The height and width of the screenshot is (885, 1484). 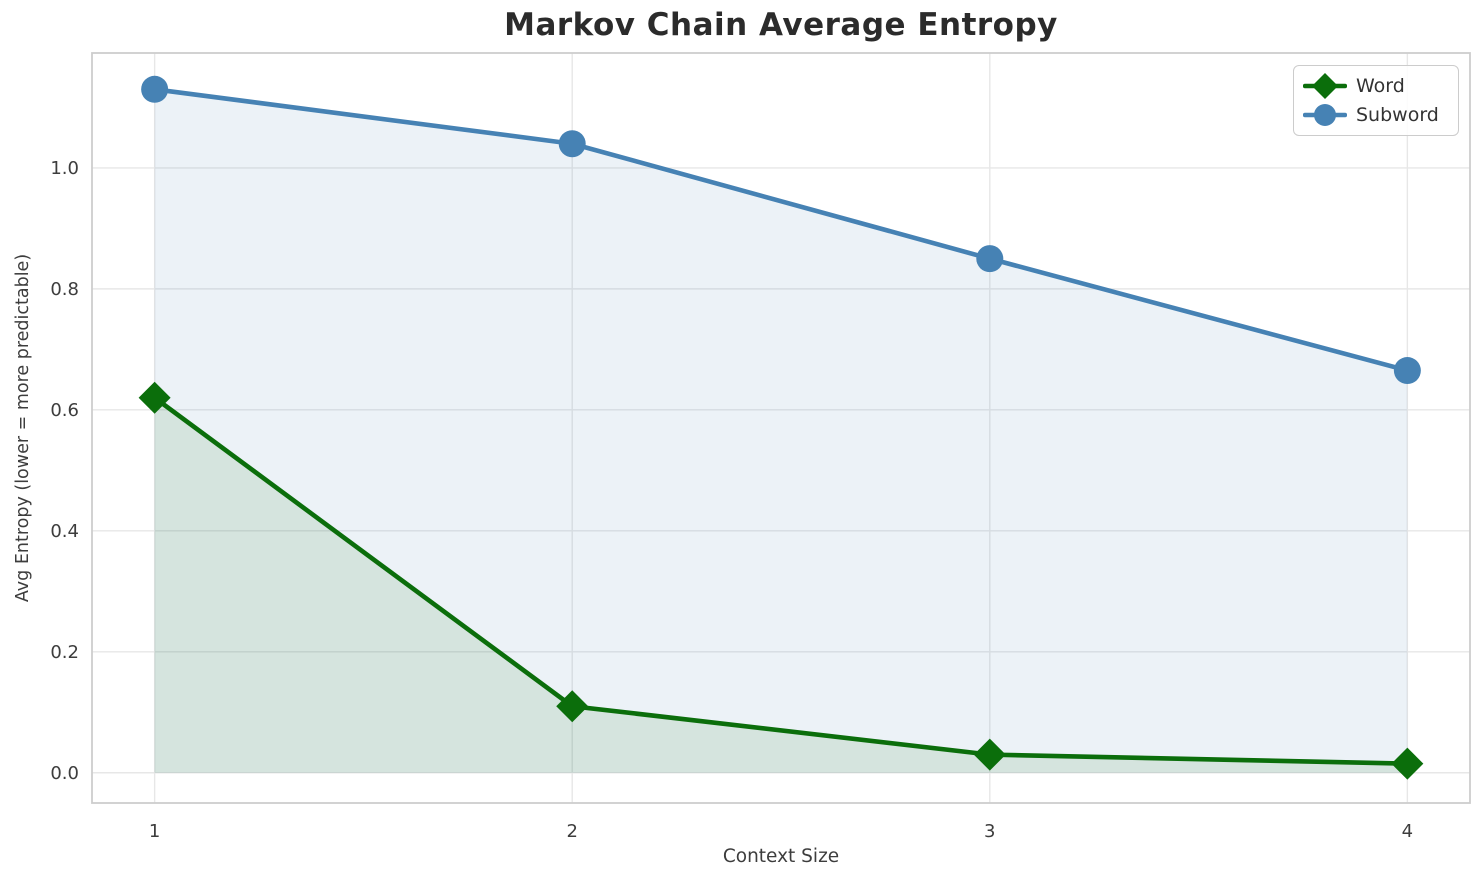 I want to click on word-diamond-icon, so click(x=1325, y=86).